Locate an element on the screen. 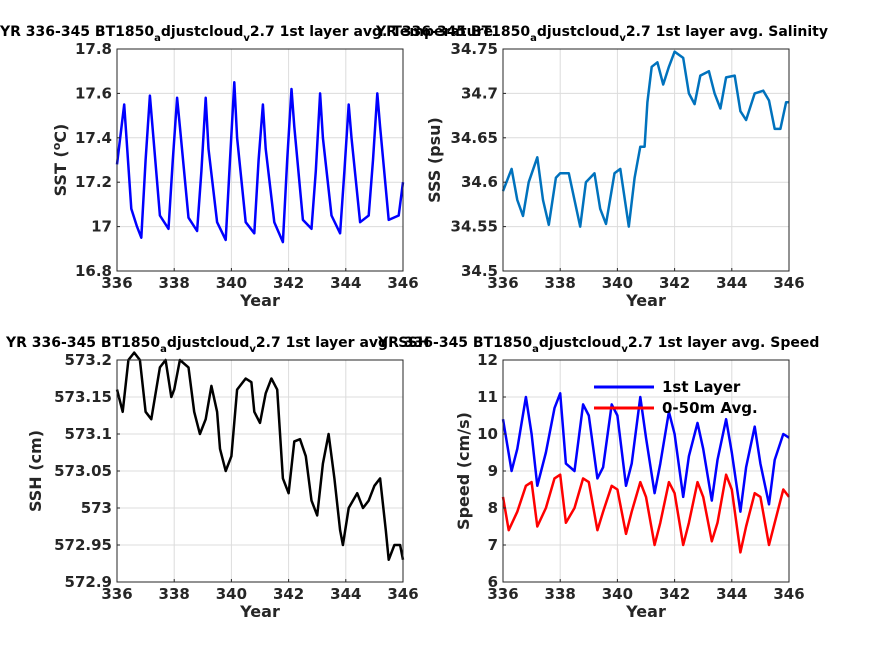 This screenshot has width=875, height=656. y-tick-label: 573.2 is located at coordinates (88, 360).